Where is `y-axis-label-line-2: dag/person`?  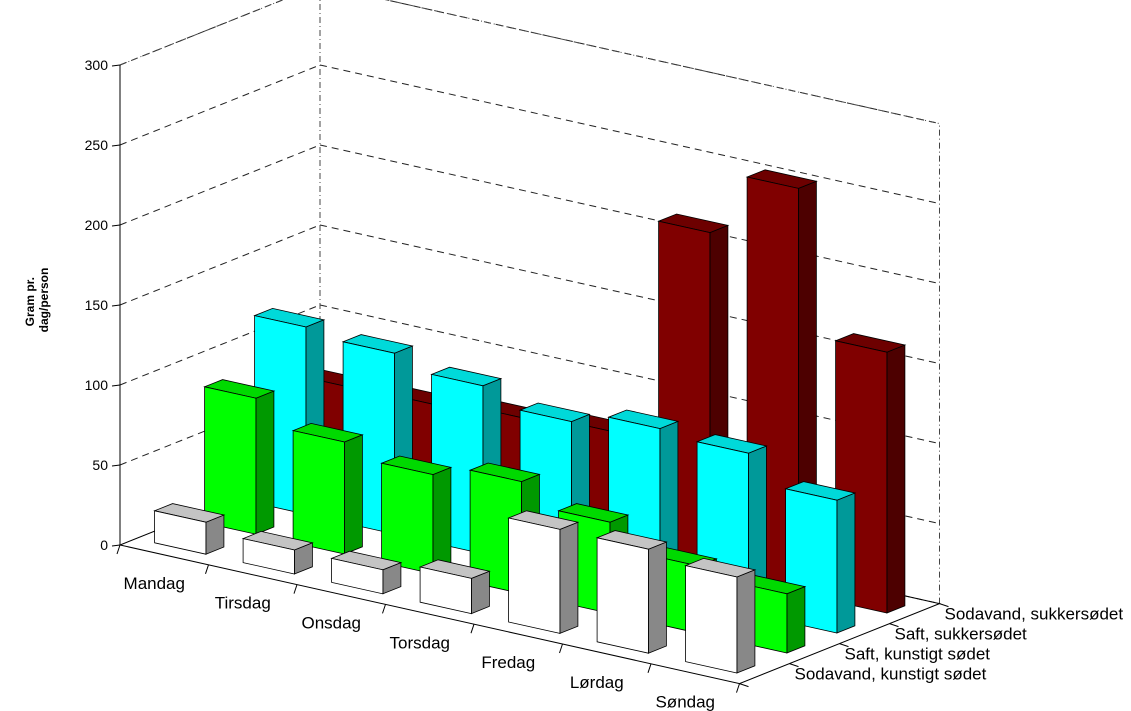
y-axis-label-line-2: dag/person is located at coordinates (44, 300).